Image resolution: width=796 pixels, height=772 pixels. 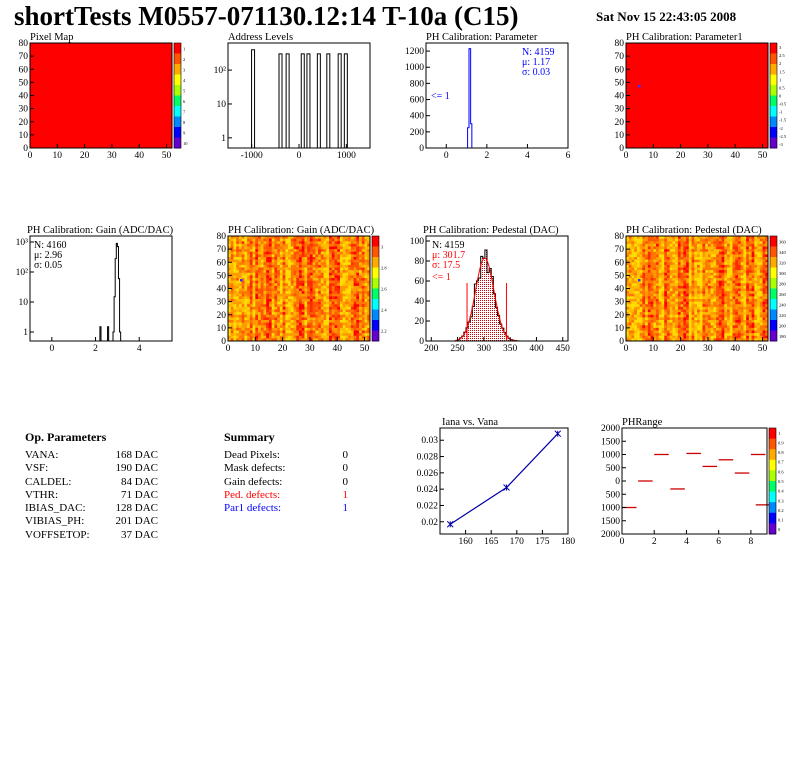 What do you see at coordinates (465, 542) in the screenshot?
I see `x-tick-label: 160` at bounding box center [465, 542].